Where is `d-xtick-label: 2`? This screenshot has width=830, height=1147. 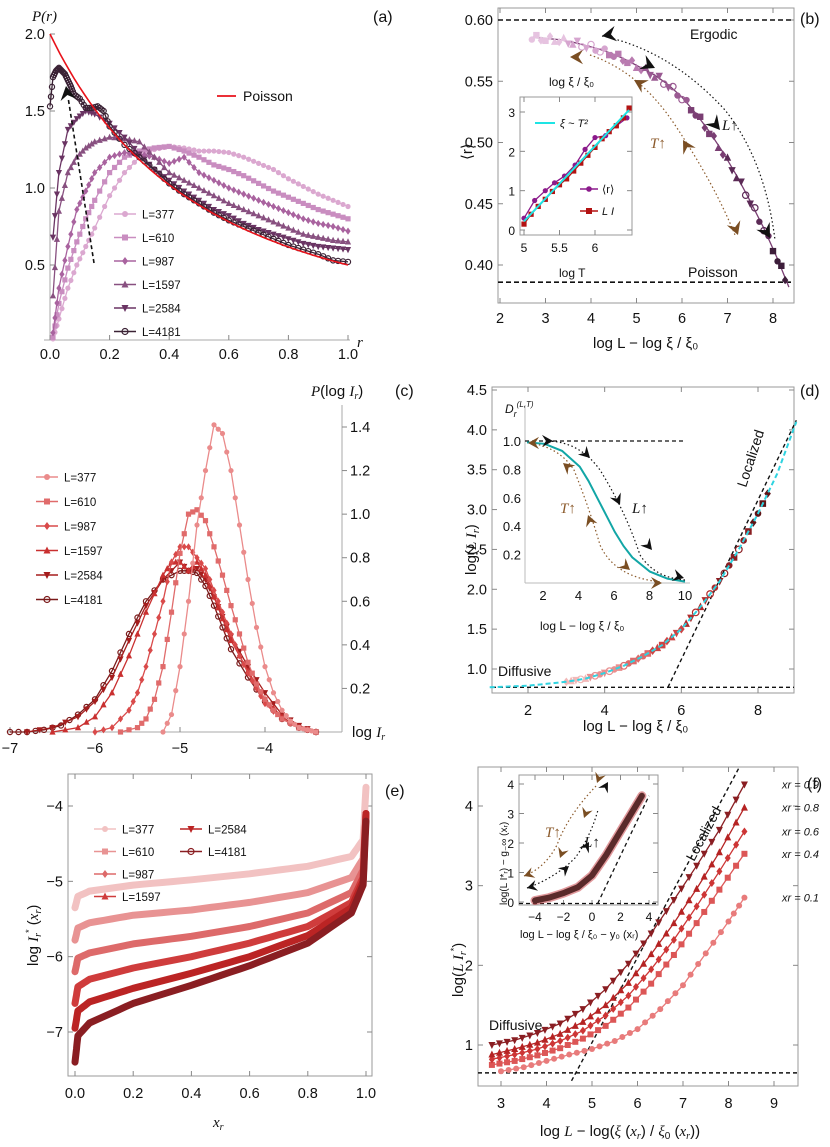
d-xtick-label: 2 is located at coordinates (528, 711).